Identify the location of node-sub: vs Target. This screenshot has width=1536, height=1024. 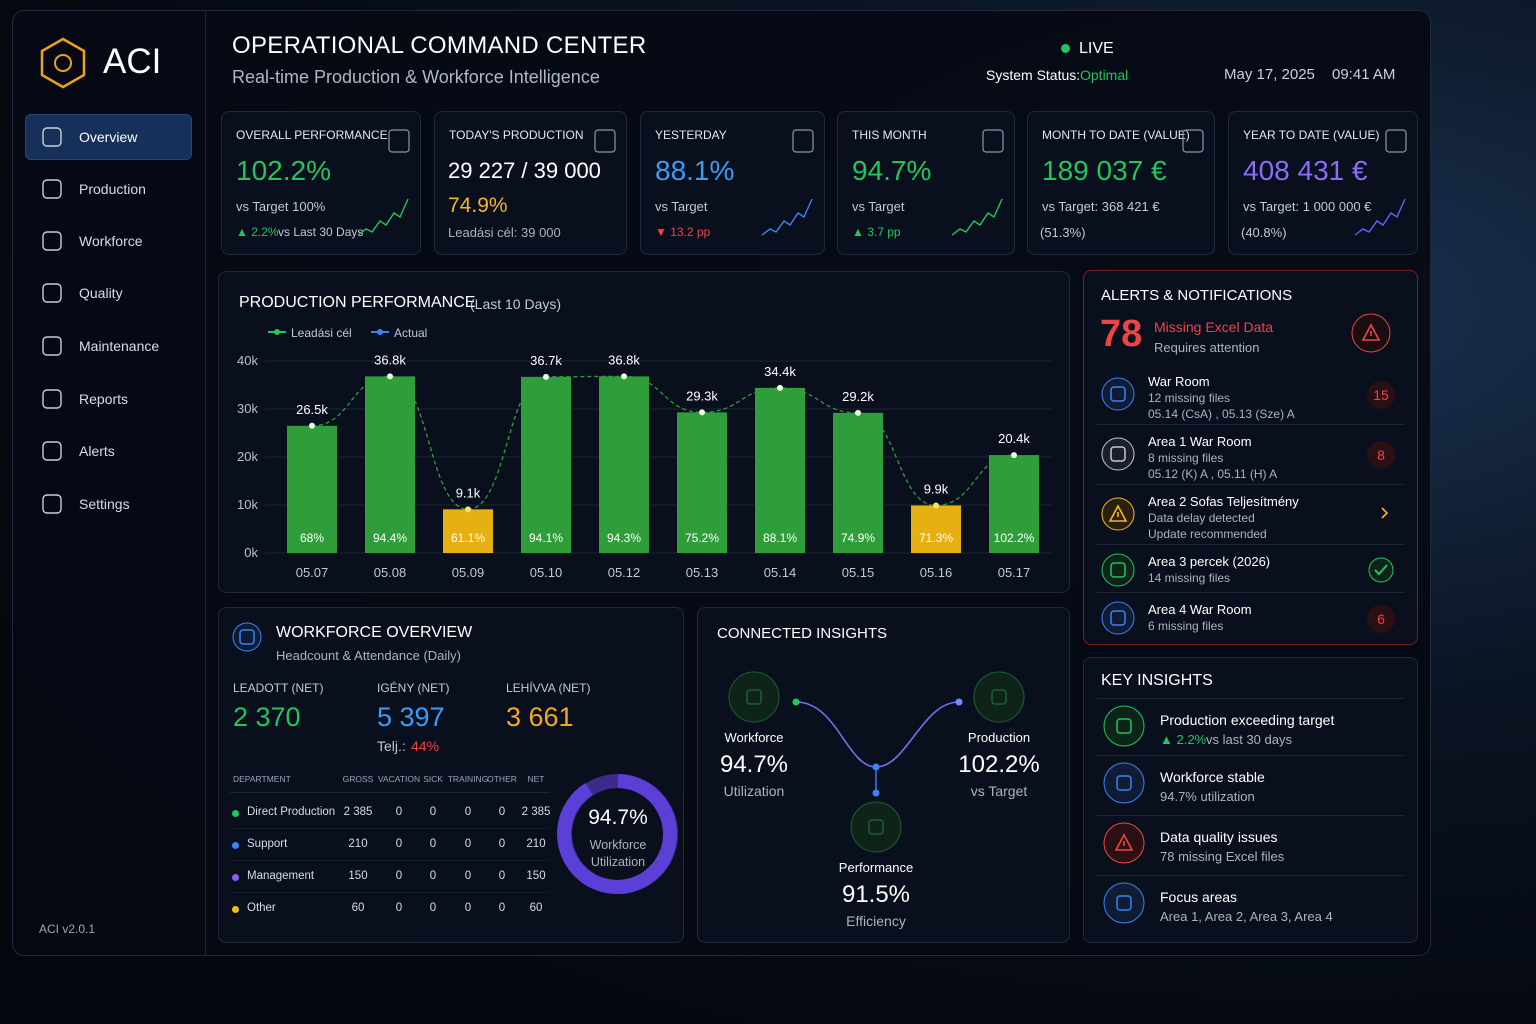
(999, 791).